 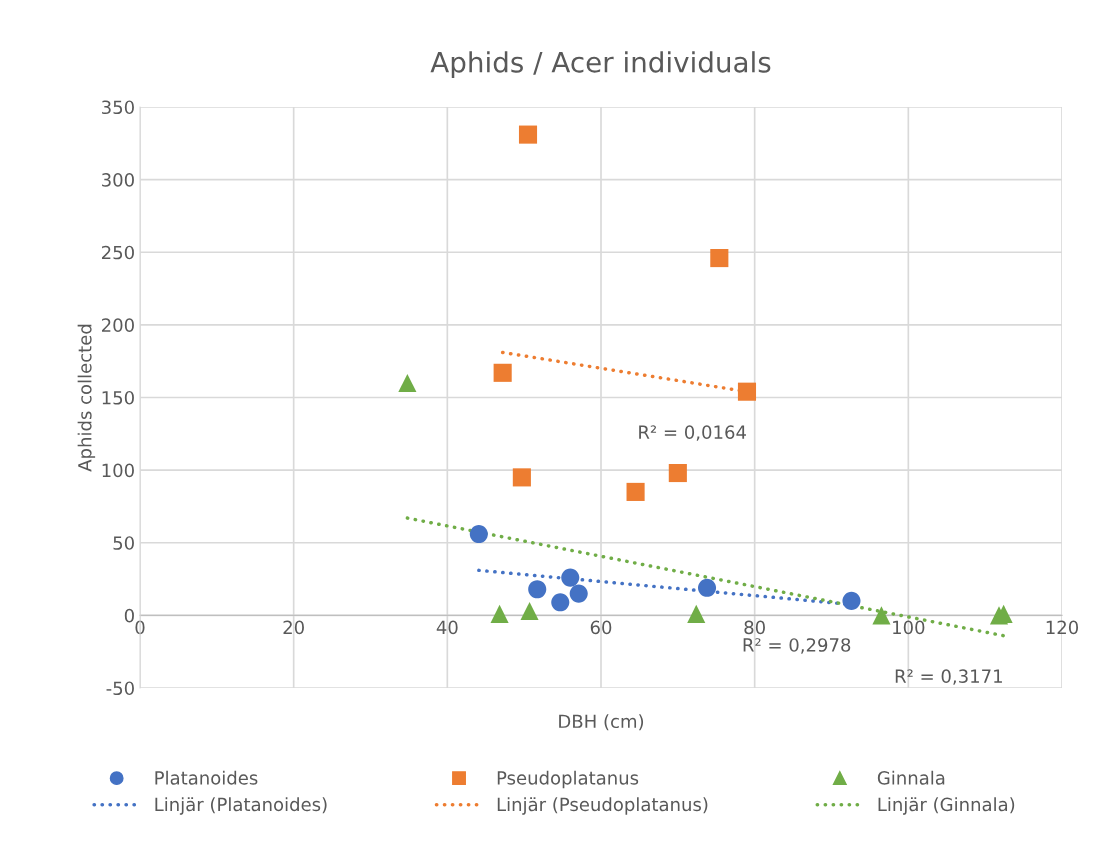 What do you see at coordinates (909, 627) in the screenshot?
I see `x-tick-label: 100` at bounding box center [909, 627].